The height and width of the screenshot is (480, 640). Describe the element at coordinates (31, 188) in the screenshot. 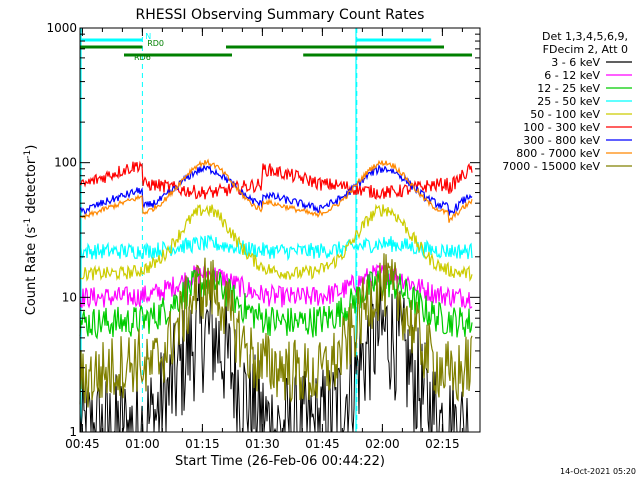

I see `y-axis-label-mid: detector` at that location.